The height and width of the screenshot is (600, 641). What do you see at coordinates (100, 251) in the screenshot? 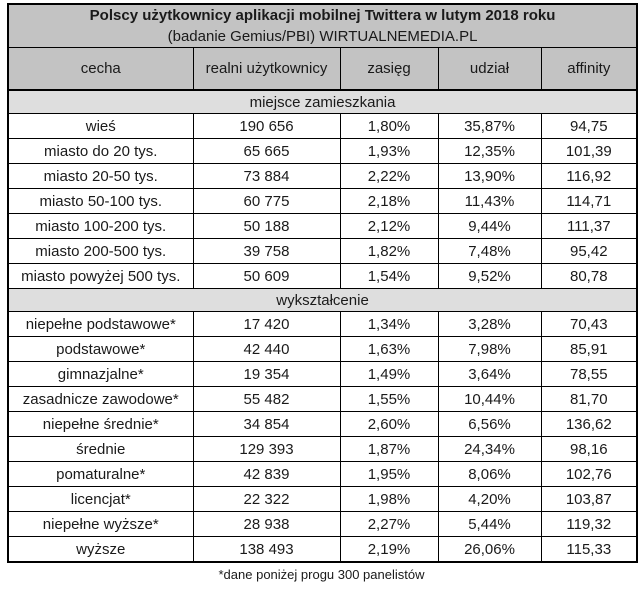
I see `row-label: miasto 200-500 tys.` at bounding box center [100, 251].